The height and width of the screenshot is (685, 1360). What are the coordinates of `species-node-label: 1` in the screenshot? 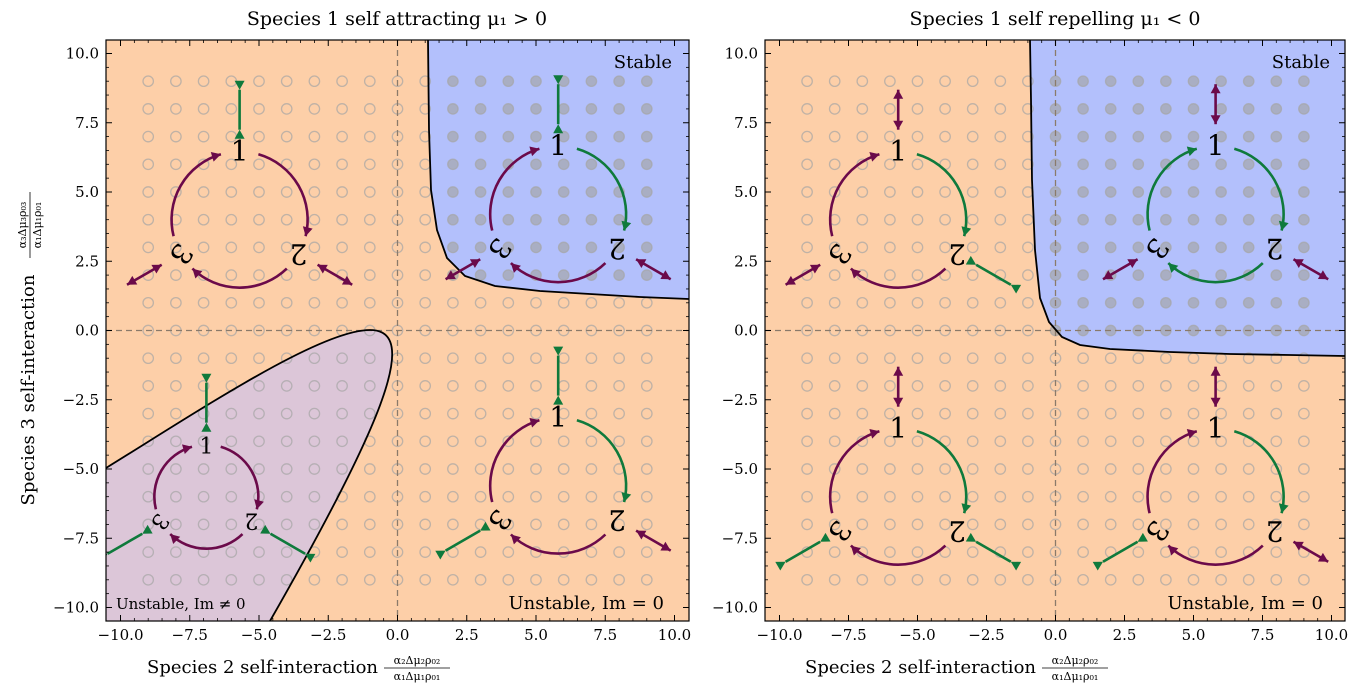 It's located at (240, 151).